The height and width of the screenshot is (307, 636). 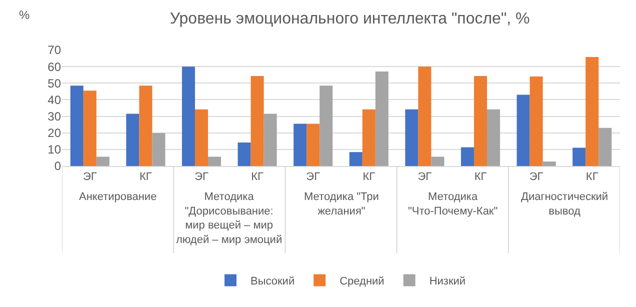 I want to click on y-tick-label: 50, so click(x=55, y=83).